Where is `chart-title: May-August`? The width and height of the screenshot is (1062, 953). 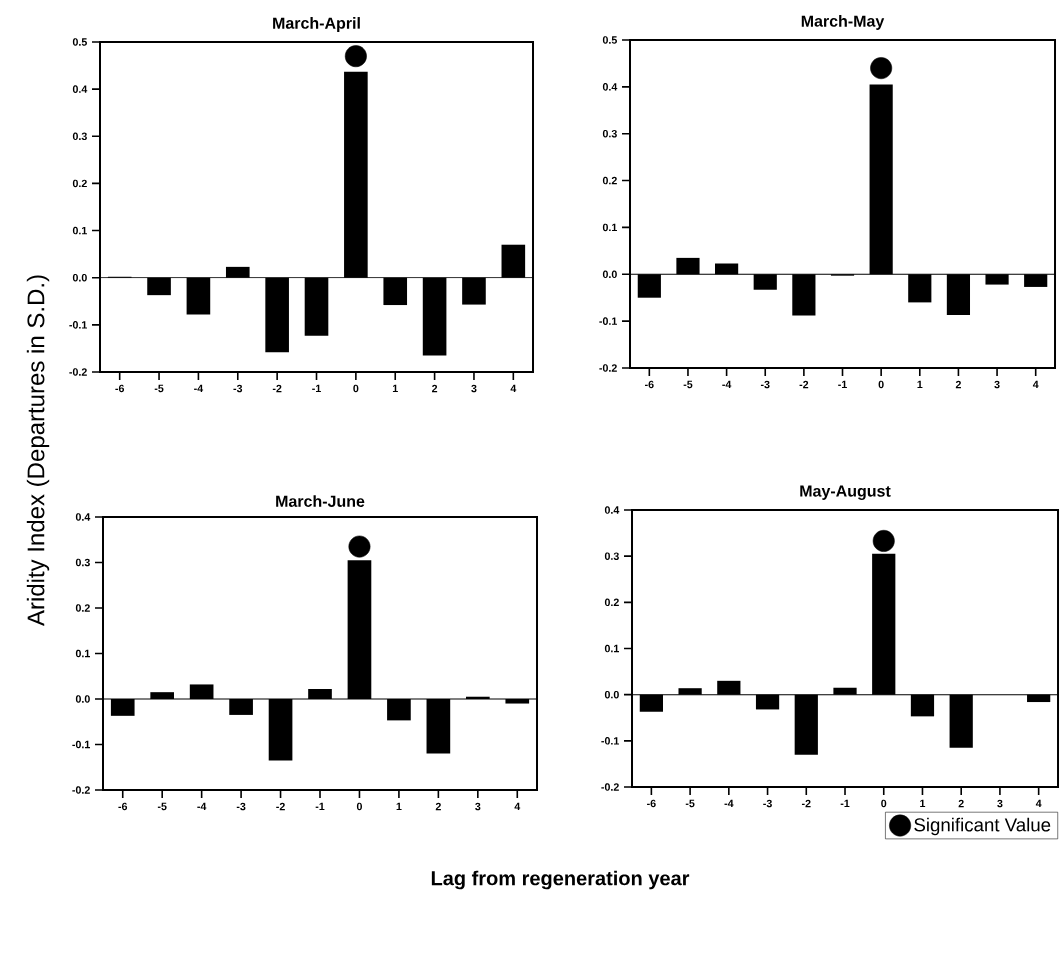
chart-title: May-August is located at coordinates (845, 492).